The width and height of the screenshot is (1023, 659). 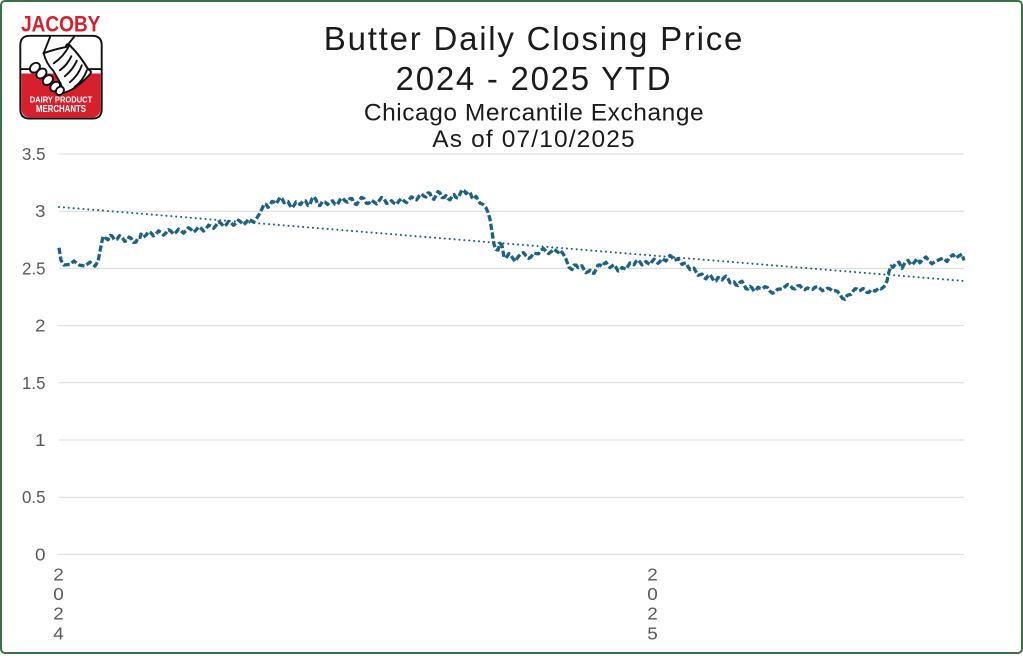 I want to click on svg-text: 3, so click(x=40, y=211).